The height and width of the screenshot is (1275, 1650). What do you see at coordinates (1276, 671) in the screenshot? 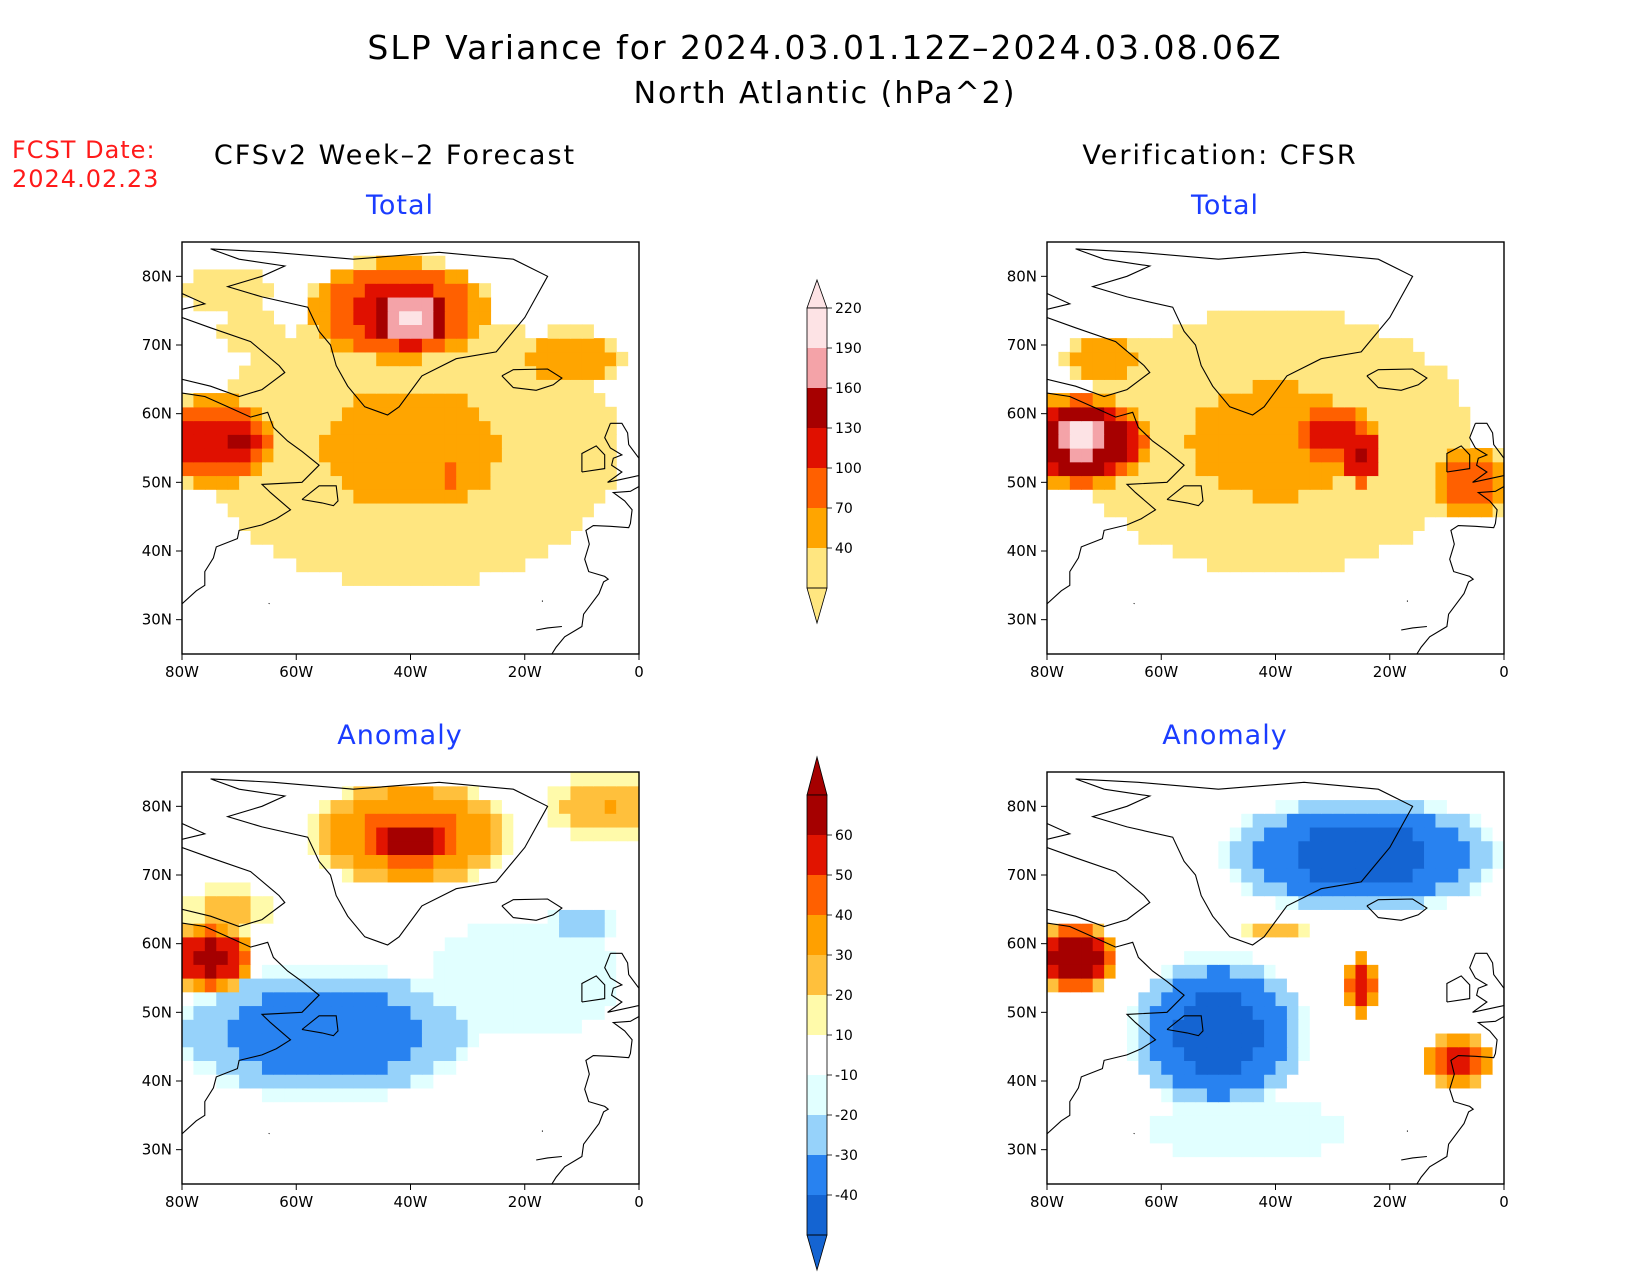
I see `x-tick-label: 40W` at bounding box center [1276, 671].